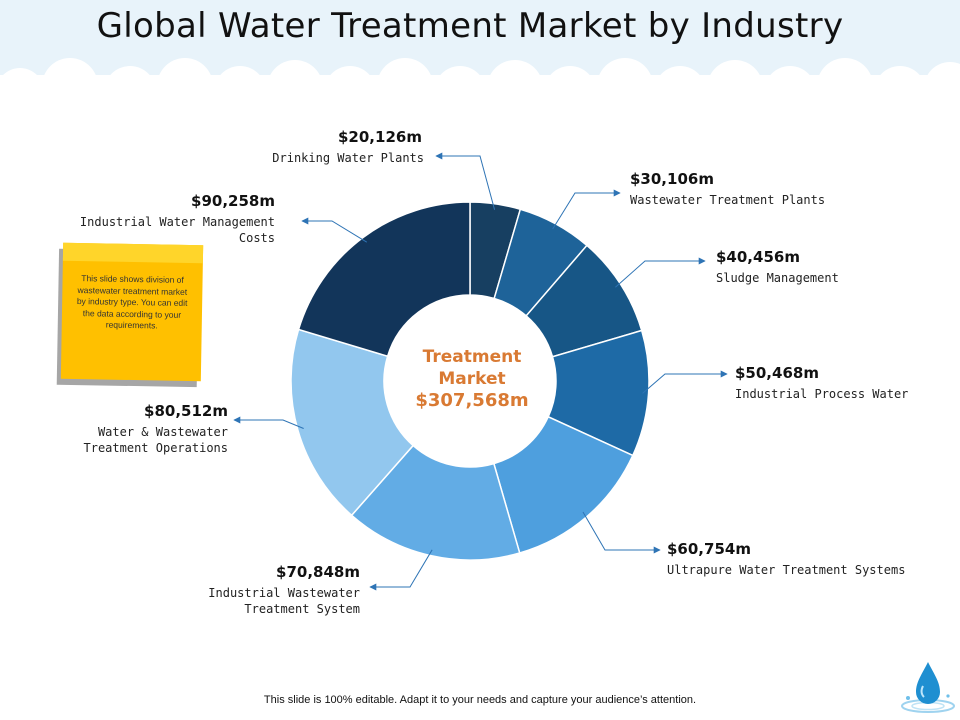 Image resolution: width=960 pixels, height=720 pixels. Describe the element at coordinates (177, 230) in the screenshot. I see `data-label-category: Industrial Water Management Costs` at that location.